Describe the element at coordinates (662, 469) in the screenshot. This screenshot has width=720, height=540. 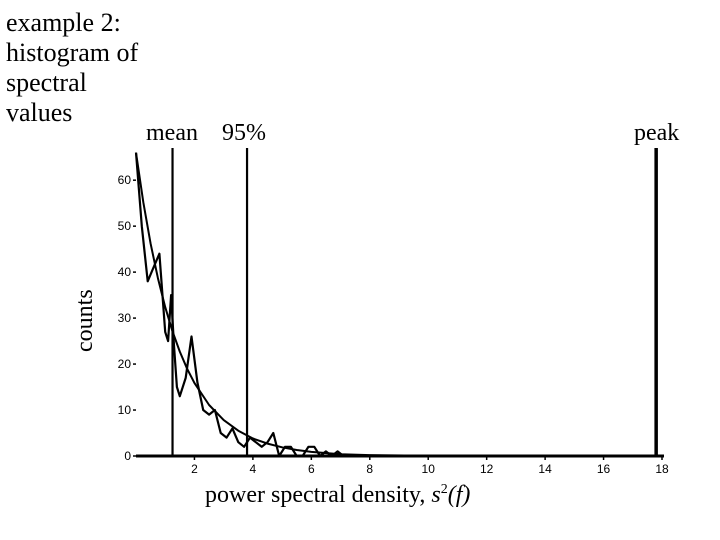
I see `x-tick-label: 18` at that location.